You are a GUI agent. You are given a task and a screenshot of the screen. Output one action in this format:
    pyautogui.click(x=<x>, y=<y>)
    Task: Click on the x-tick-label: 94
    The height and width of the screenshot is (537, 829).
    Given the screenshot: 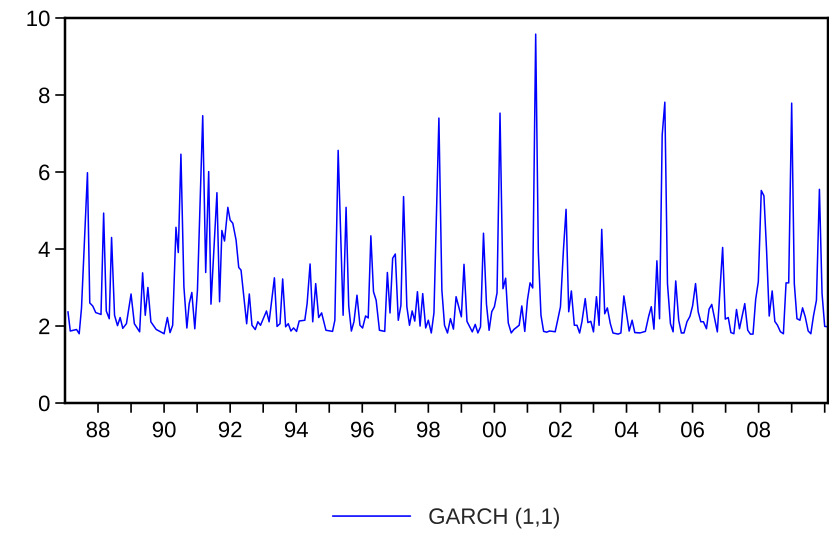 What is the action you would take?
    pyautogui.click(x=296, y=430)
    